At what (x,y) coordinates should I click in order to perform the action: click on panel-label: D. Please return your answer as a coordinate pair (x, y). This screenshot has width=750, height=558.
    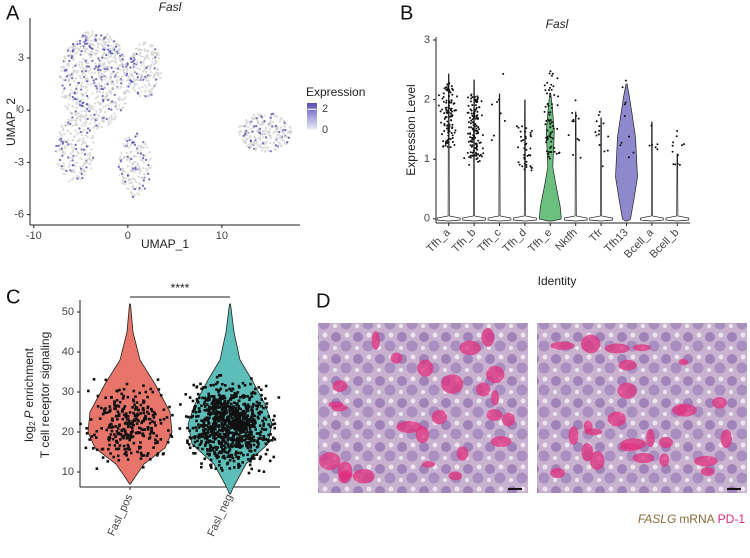
    Looking at the image, I should click on (323, 301).